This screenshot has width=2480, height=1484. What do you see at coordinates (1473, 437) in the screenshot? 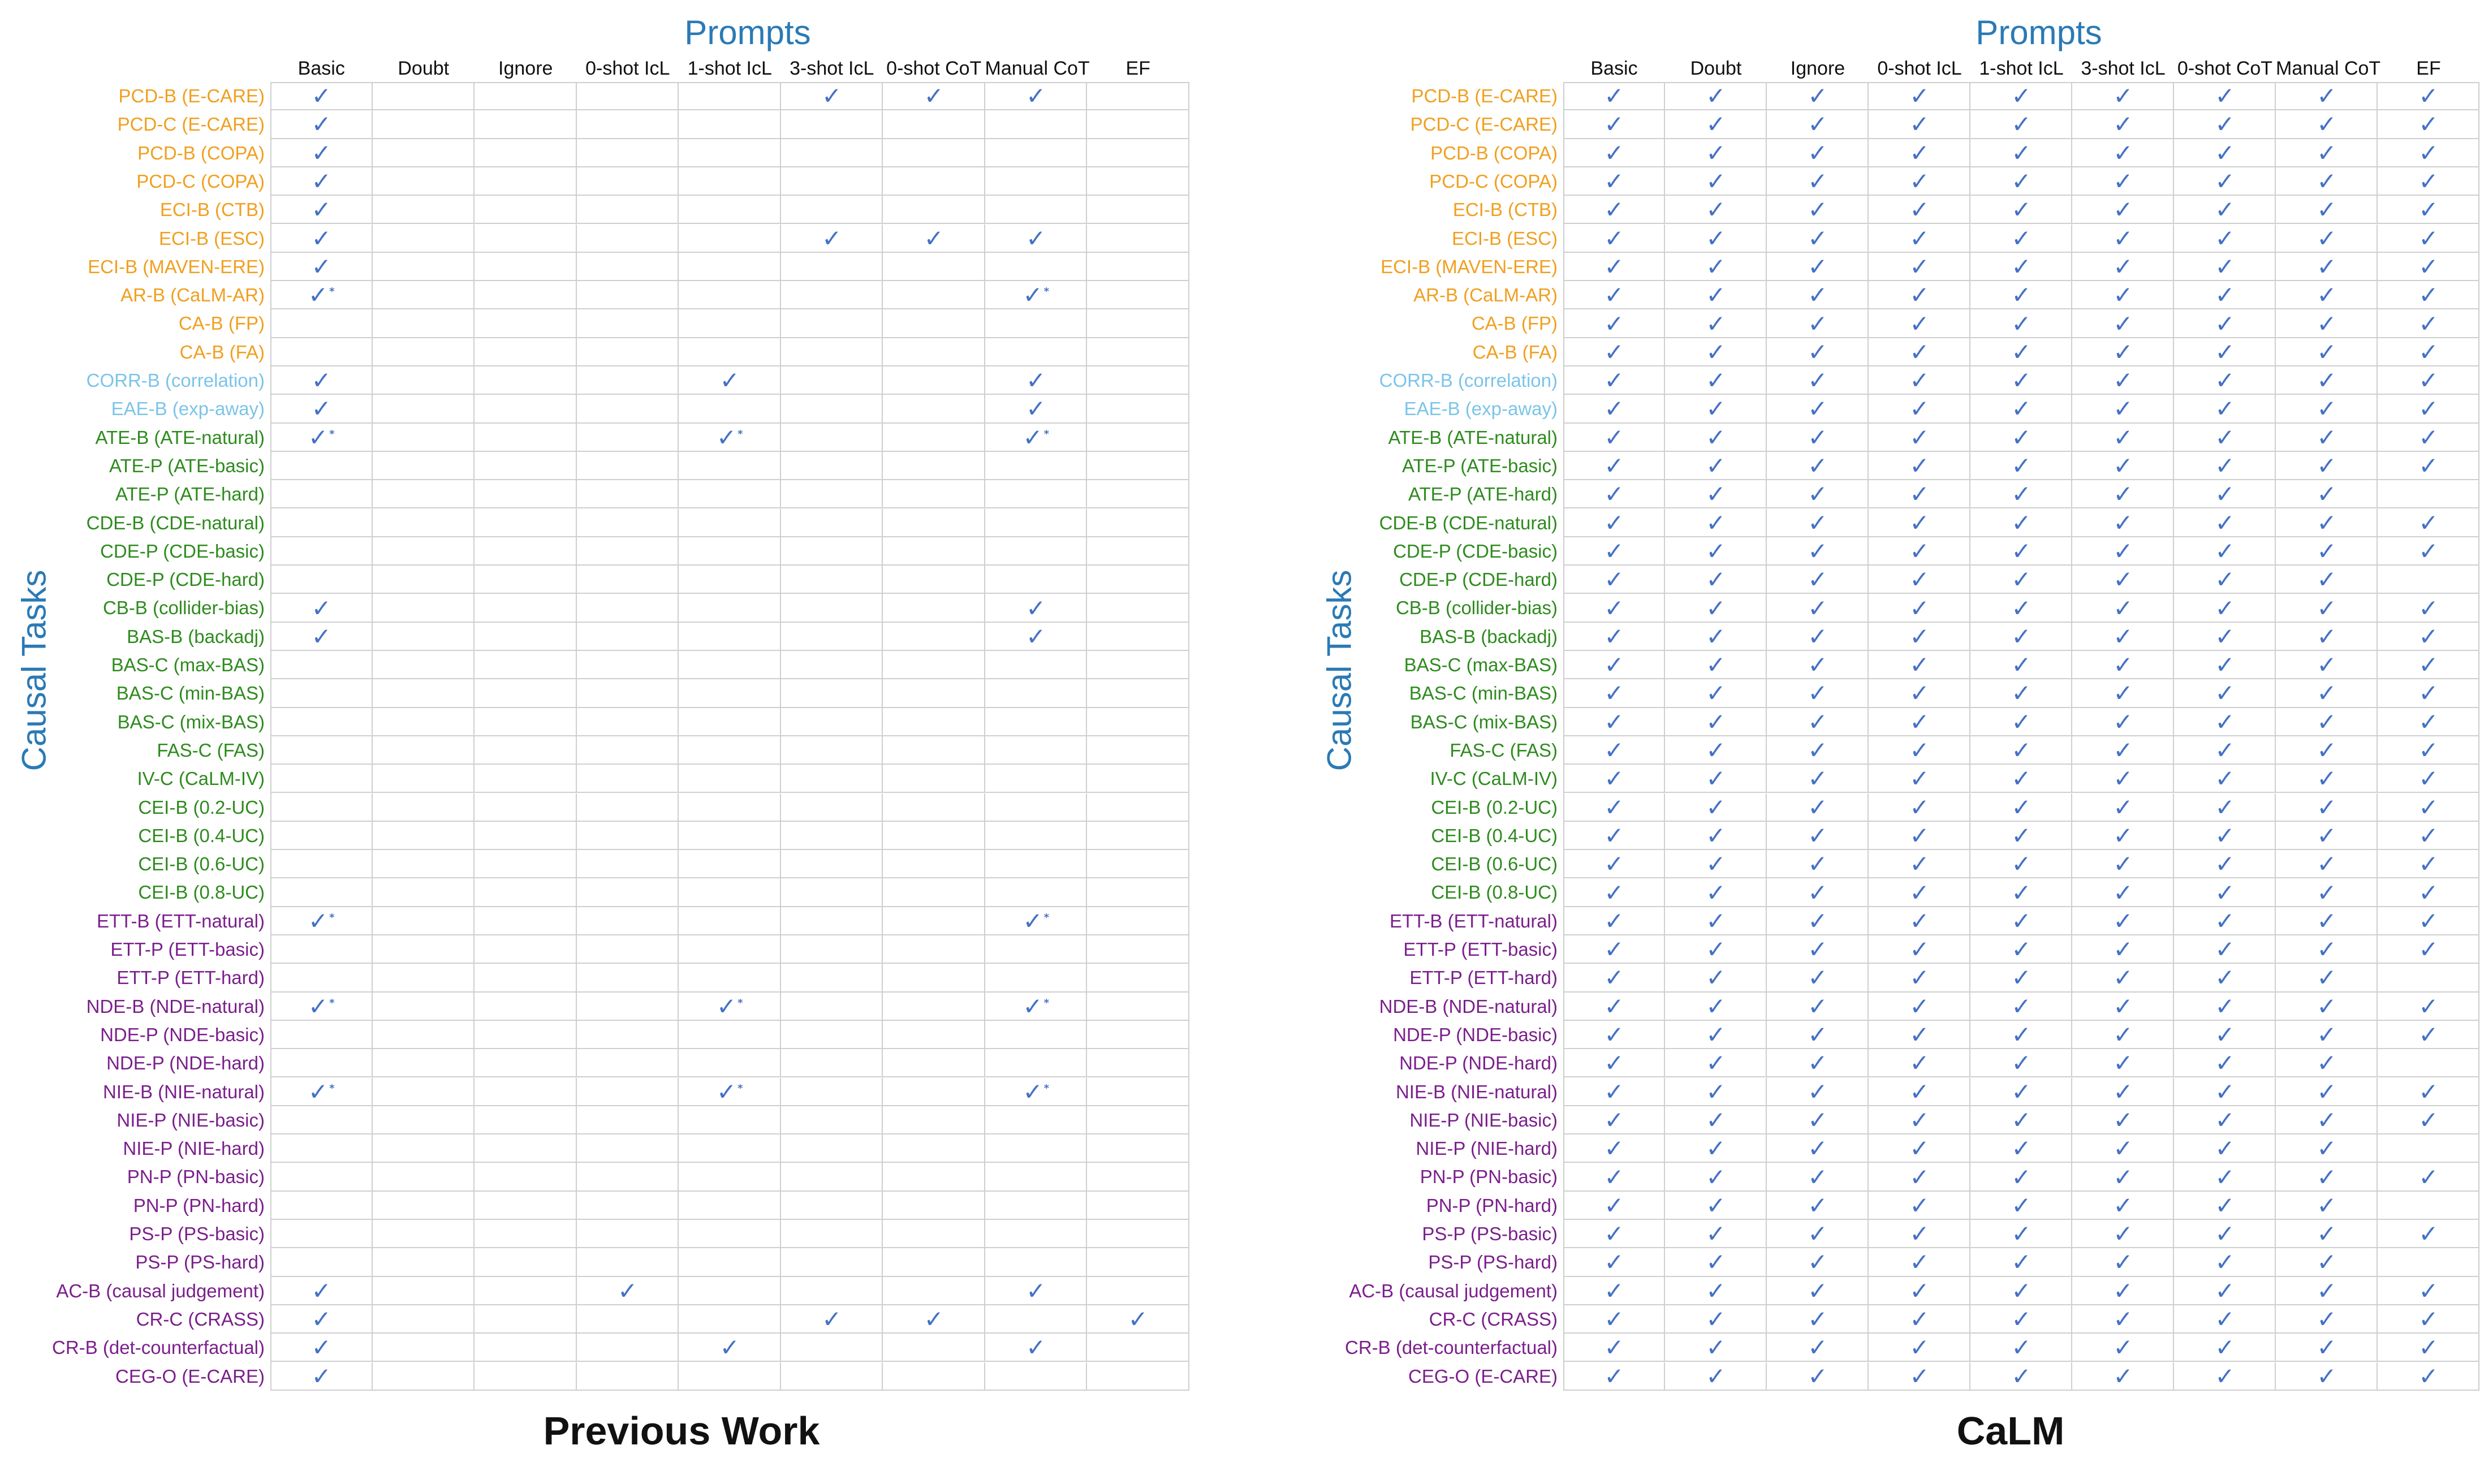
I see `row-label: ATE-B (ATE-natural)` at bounding box center [1473, 437].